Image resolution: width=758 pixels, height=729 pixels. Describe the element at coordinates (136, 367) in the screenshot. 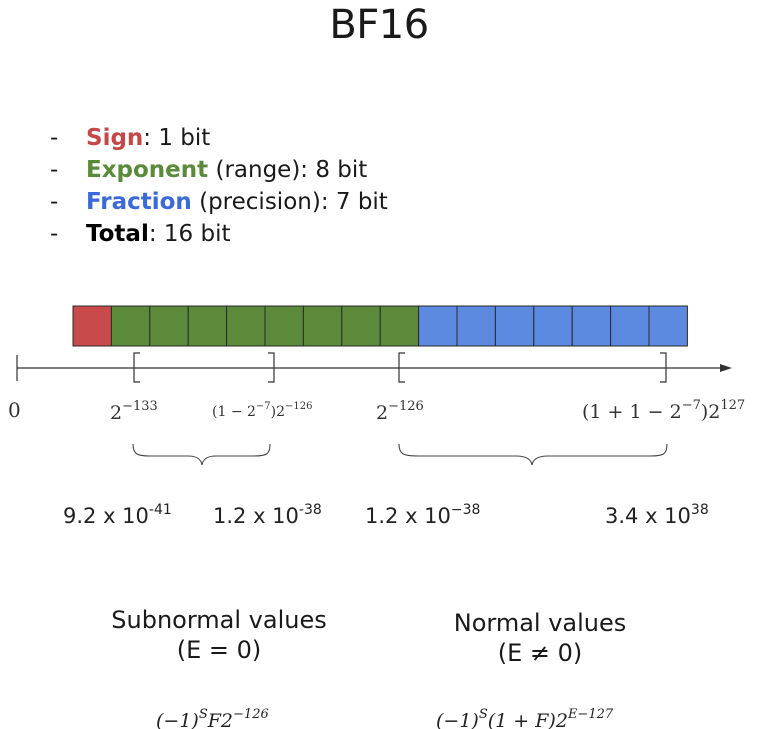

I see `subnormal-left-bracket` at that location.